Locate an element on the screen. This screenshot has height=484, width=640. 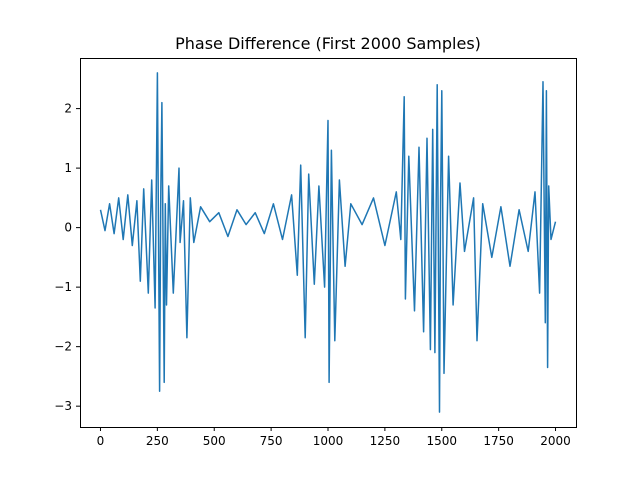
x-tick-label: 1250 is located at coordinates (385, 441).